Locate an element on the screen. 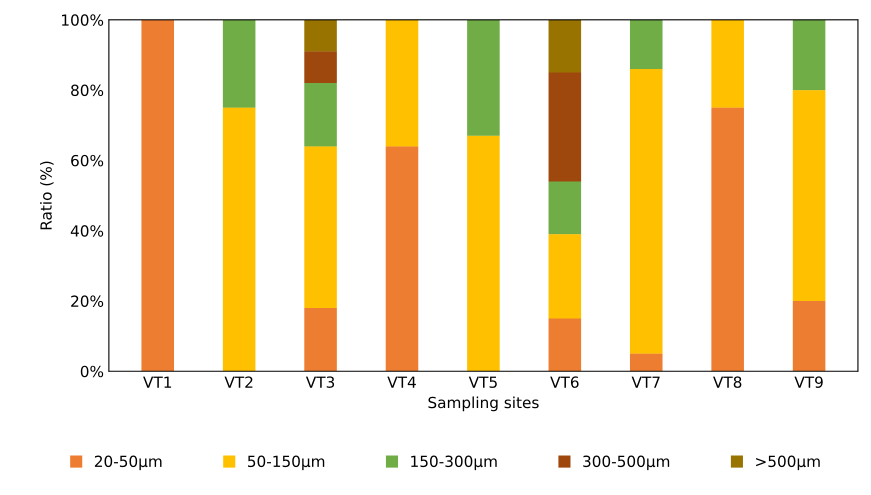  legend-label: 150-300µm is located at coordinates (454, 463).